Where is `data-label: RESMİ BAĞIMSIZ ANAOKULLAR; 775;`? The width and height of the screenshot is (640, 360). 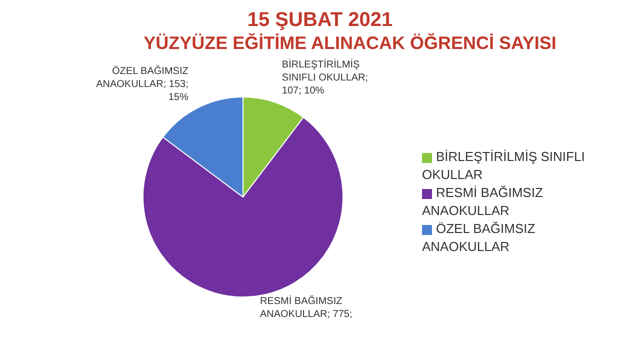
data-label: RESMİ BAĞIMSIZ ANAOKULLAR; 775; is located at coordinates (306, 307).